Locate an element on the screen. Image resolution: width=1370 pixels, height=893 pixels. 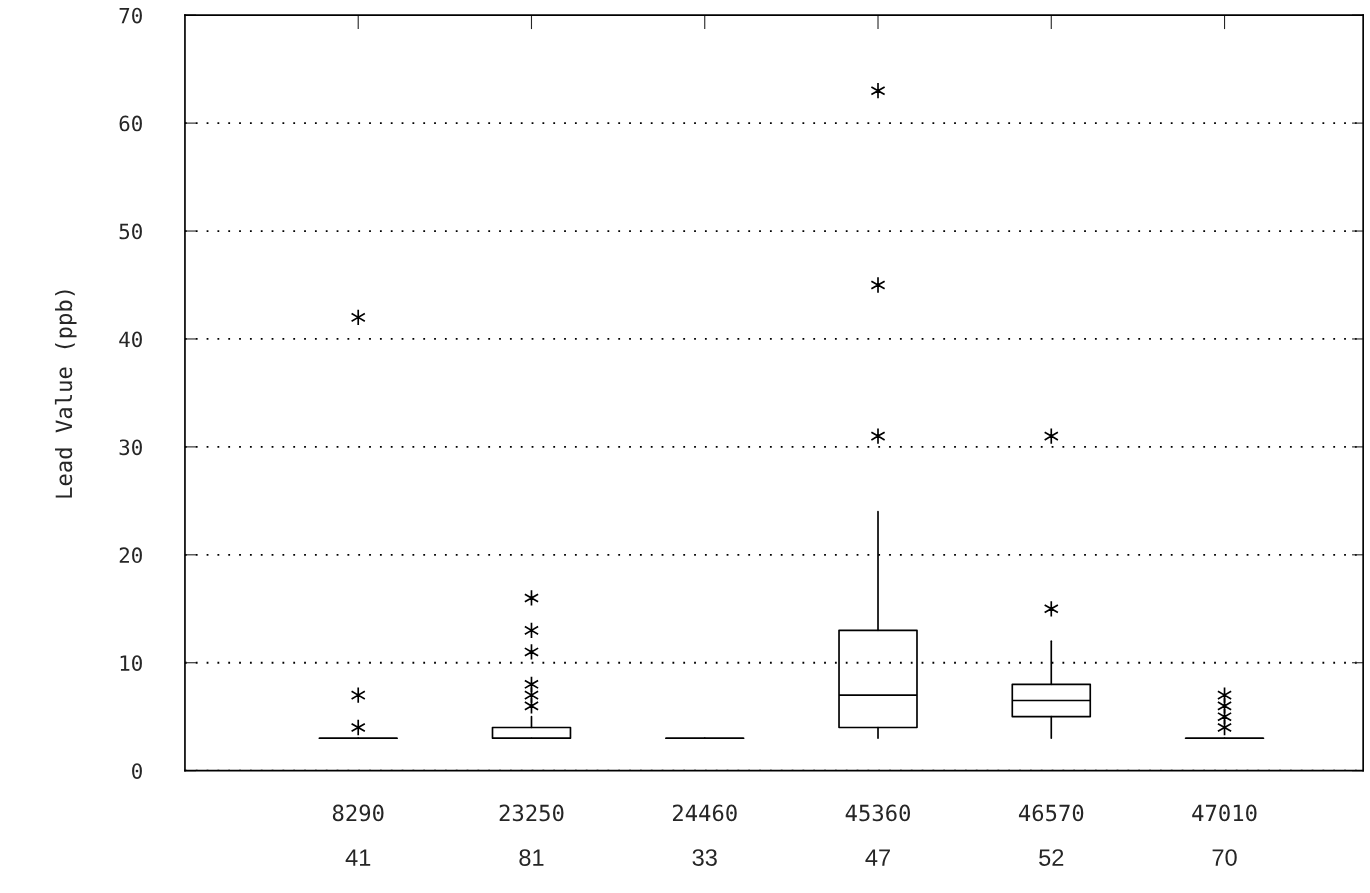
y-tick-label: 60 is located at coordinates (130, 123).